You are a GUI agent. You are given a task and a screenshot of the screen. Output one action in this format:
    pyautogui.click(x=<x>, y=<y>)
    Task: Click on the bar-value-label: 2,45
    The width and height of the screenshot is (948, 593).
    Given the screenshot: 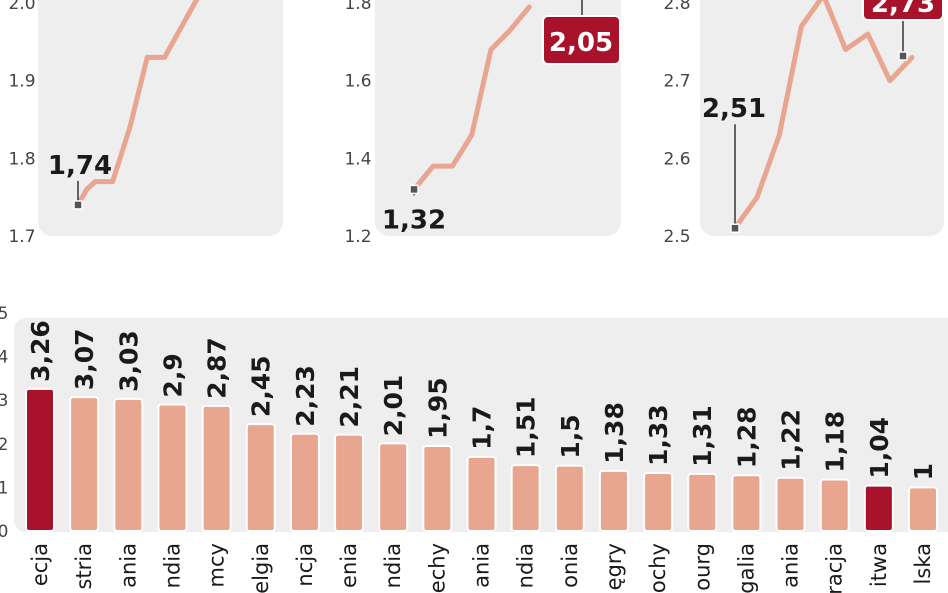 What is the action you would take?
    pyautogui.click(x=261, y=386)
    